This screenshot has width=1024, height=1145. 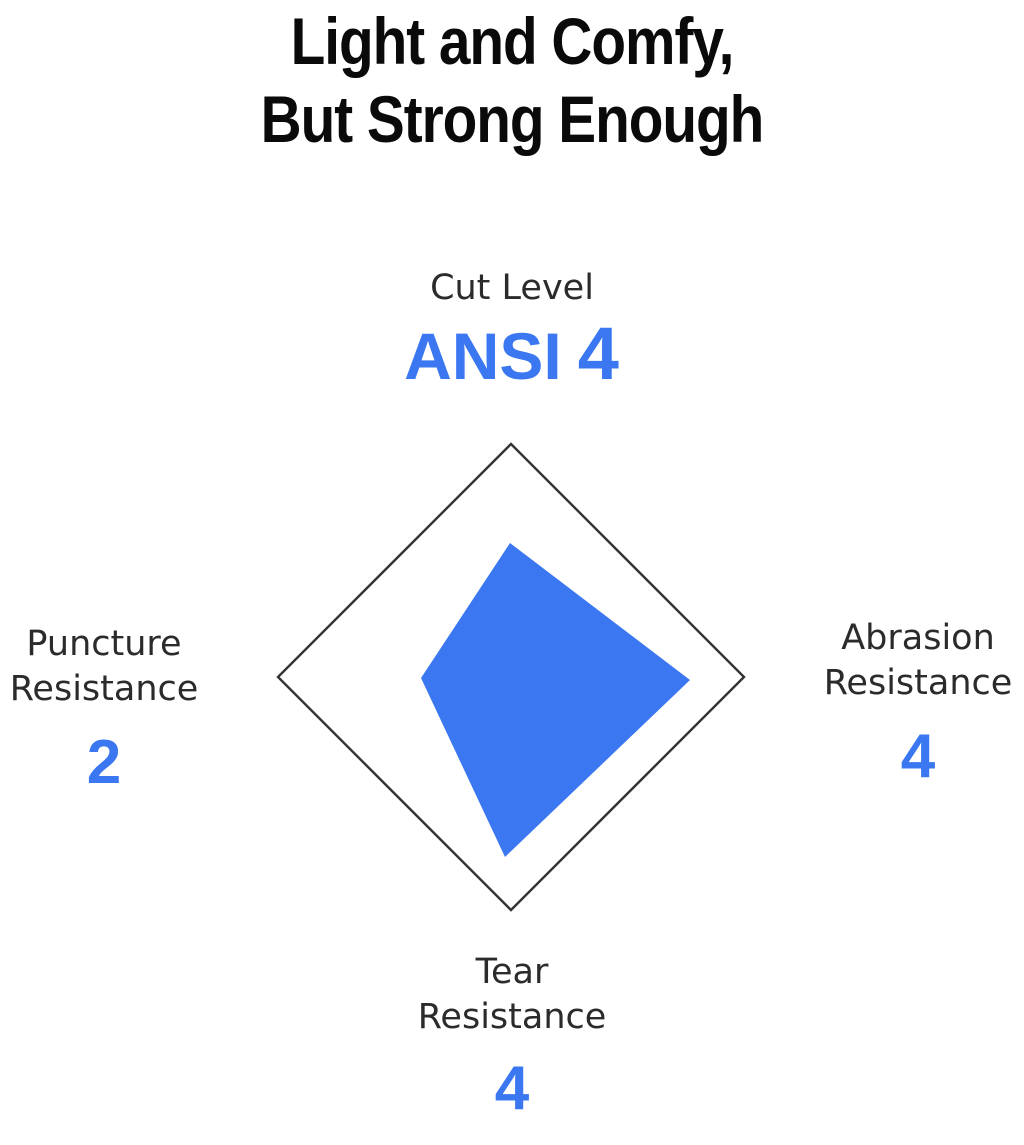 I want to click on axis-top-value-number: 4, so click(x=598, y=353).